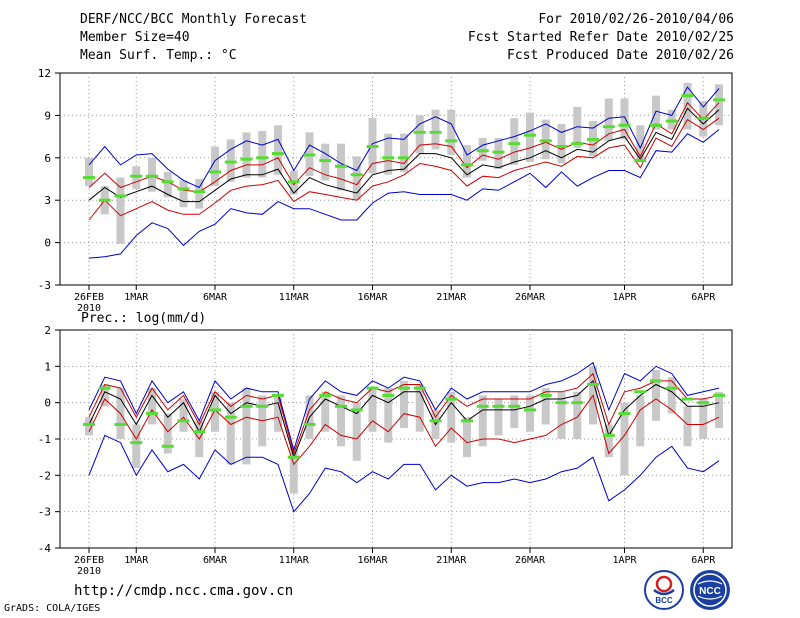 This screenshot has height=618, width=800. Describe the element at coordinates (47, 115) in the screenshot. I see `y-tick-label: 9` at that location.